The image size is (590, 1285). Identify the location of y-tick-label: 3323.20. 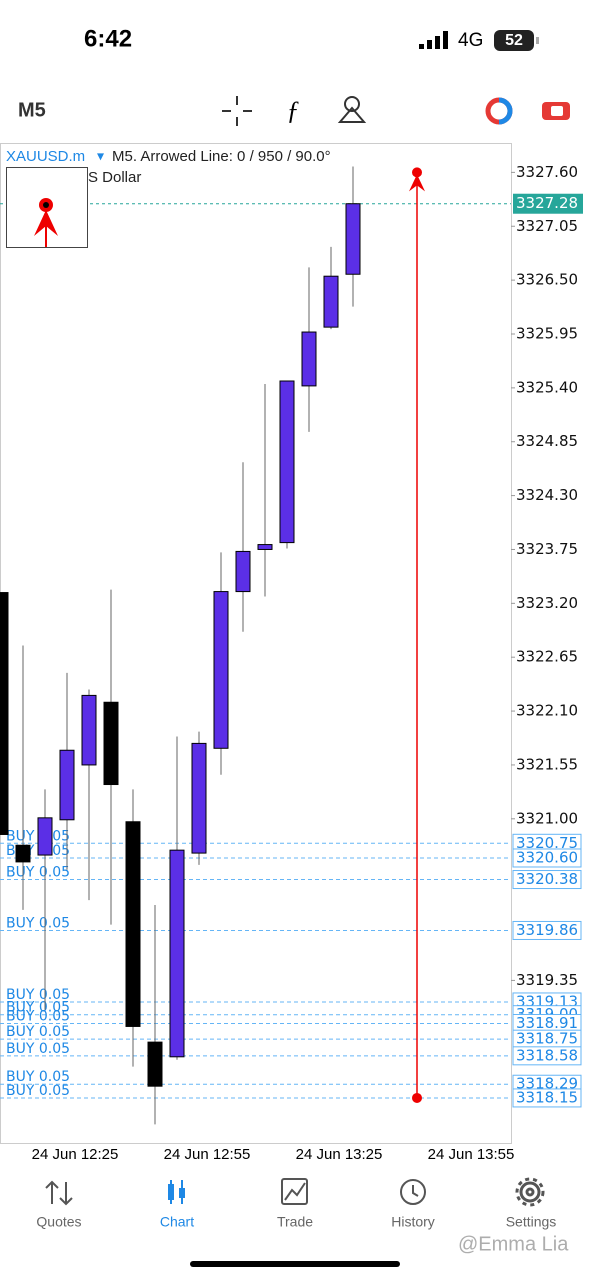
(547, 603).